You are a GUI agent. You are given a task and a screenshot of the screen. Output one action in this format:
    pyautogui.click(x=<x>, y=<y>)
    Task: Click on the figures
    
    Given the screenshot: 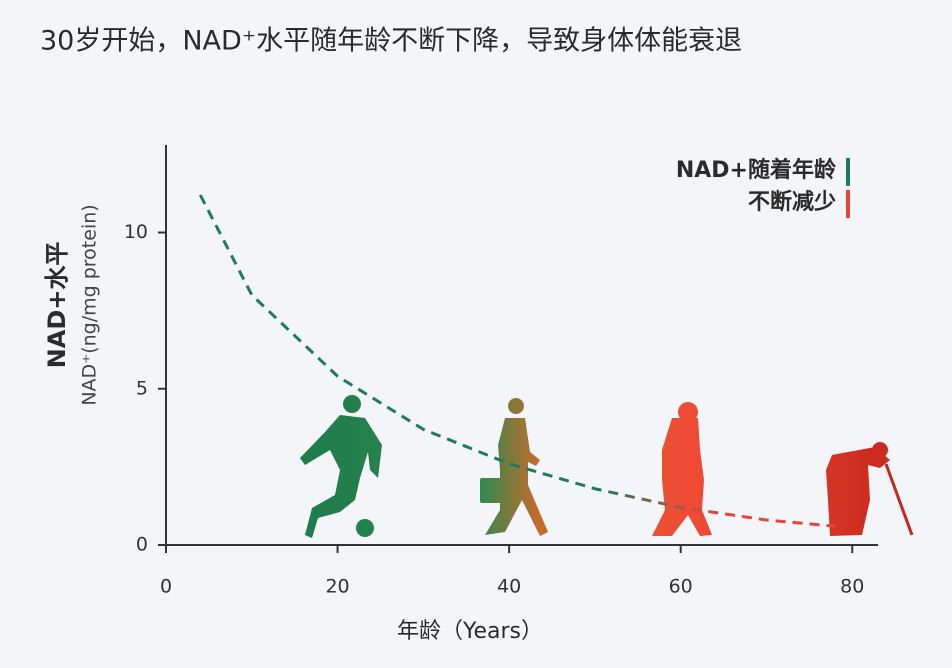 What is the action you would take?
    pyautogui.click(x=607, y=466)
    